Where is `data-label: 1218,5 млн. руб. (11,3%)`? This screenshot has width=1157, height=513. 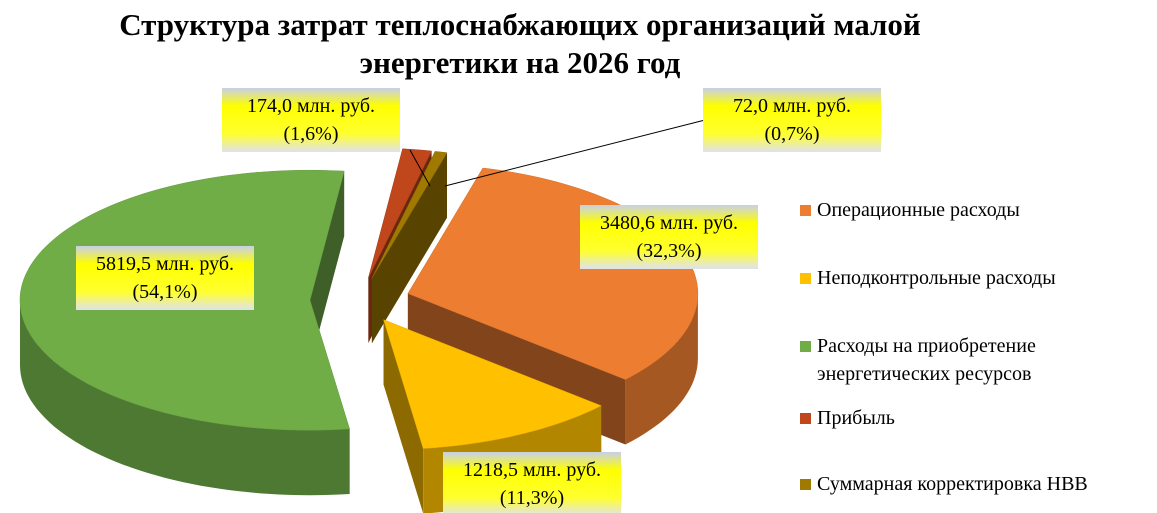
data-label: 1218,5 млн. руб. (11,3%) is located at coordinates (532, 482).